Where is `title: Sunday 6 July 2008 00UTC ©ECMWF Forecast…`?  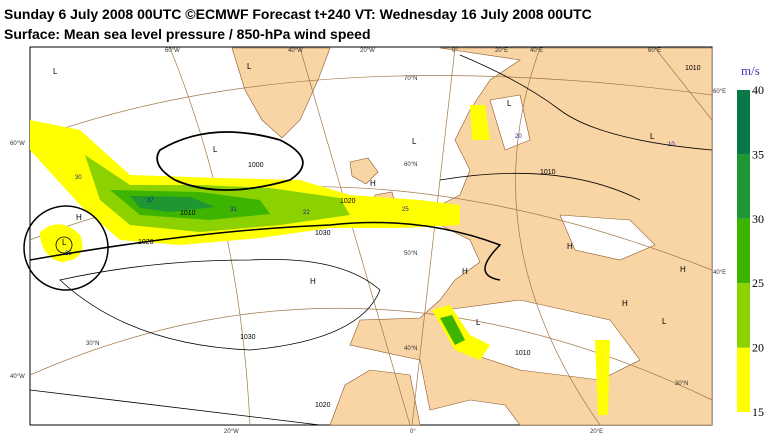 title: Sunday 6 July 2008 00UTC ©ECMWF Forecast… is located at coordinates (298, 14).